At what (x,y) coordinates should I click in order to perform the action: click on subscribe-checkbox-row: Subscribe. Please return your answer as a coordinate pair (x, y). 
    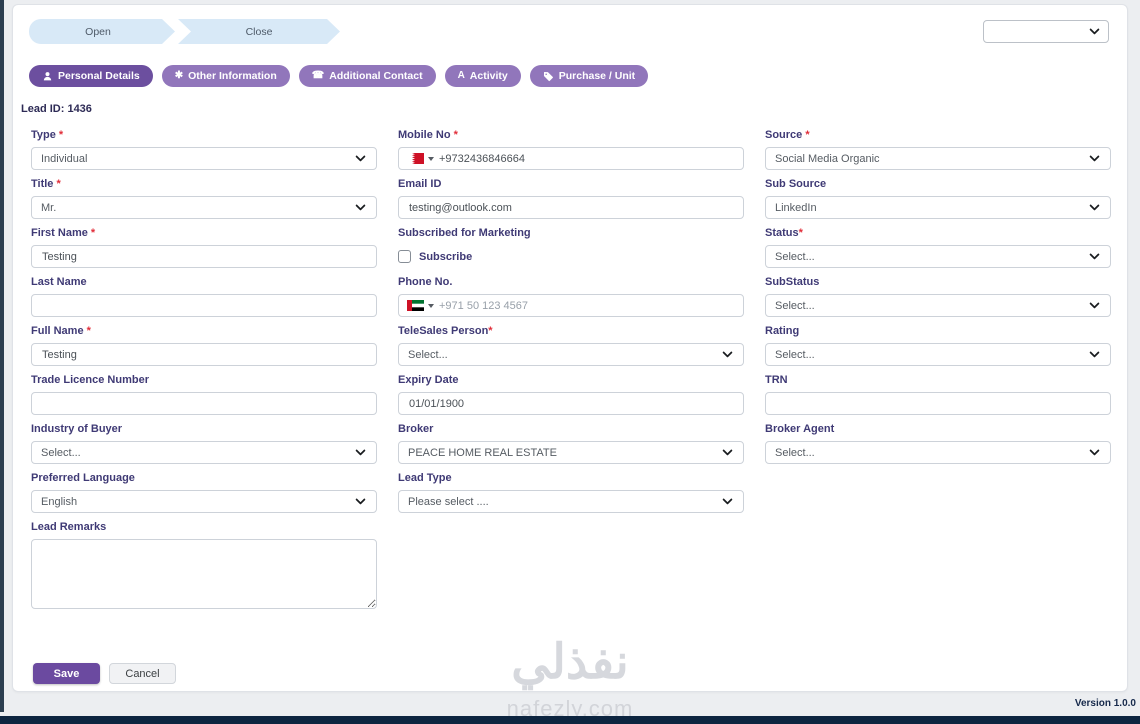
    Looking at the image, I should click on (571, 256).